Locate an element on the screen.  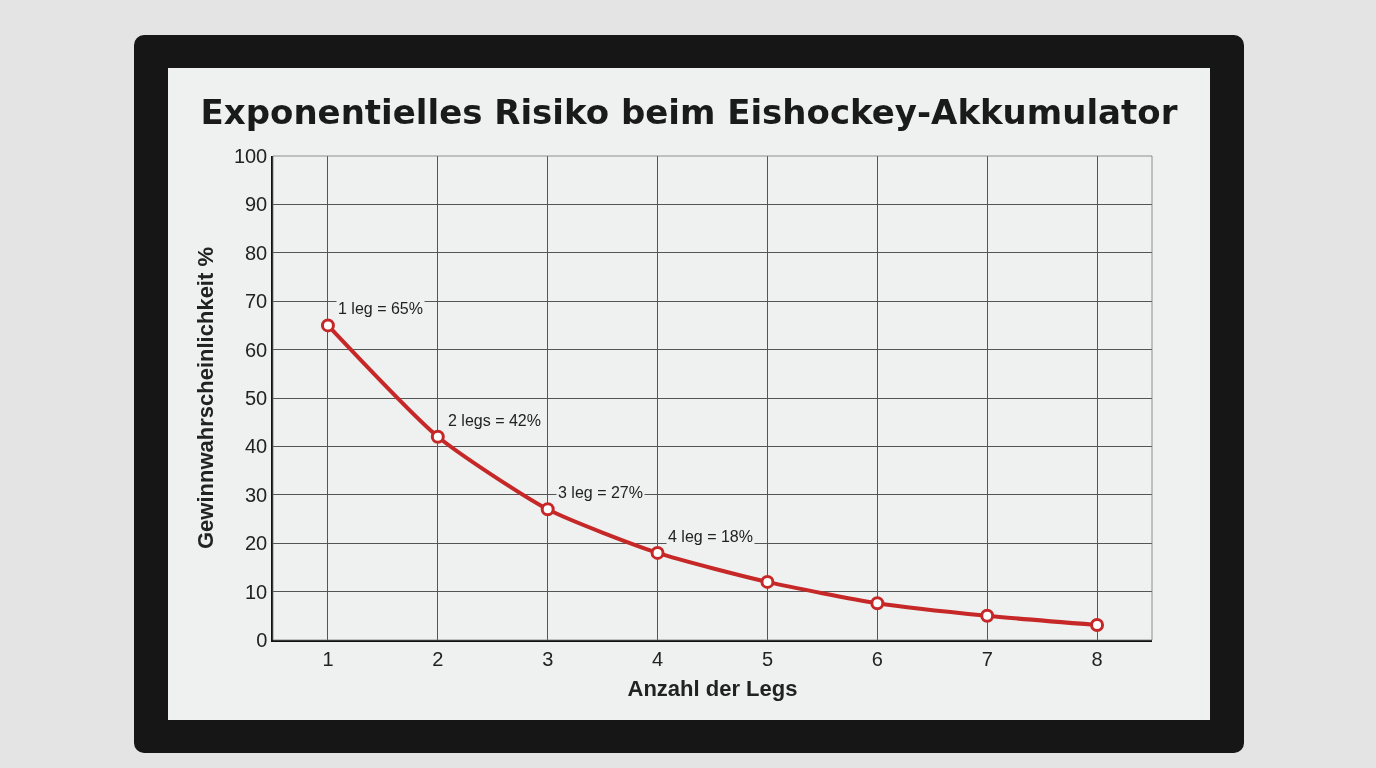
y-tick-label: 90 is located at coordinates (256, 204).